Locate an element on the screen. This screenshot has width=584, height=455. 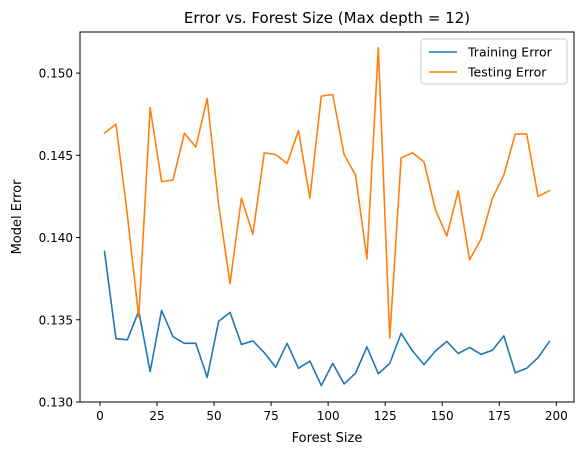
legend-box is located at coordinates (494, 61).